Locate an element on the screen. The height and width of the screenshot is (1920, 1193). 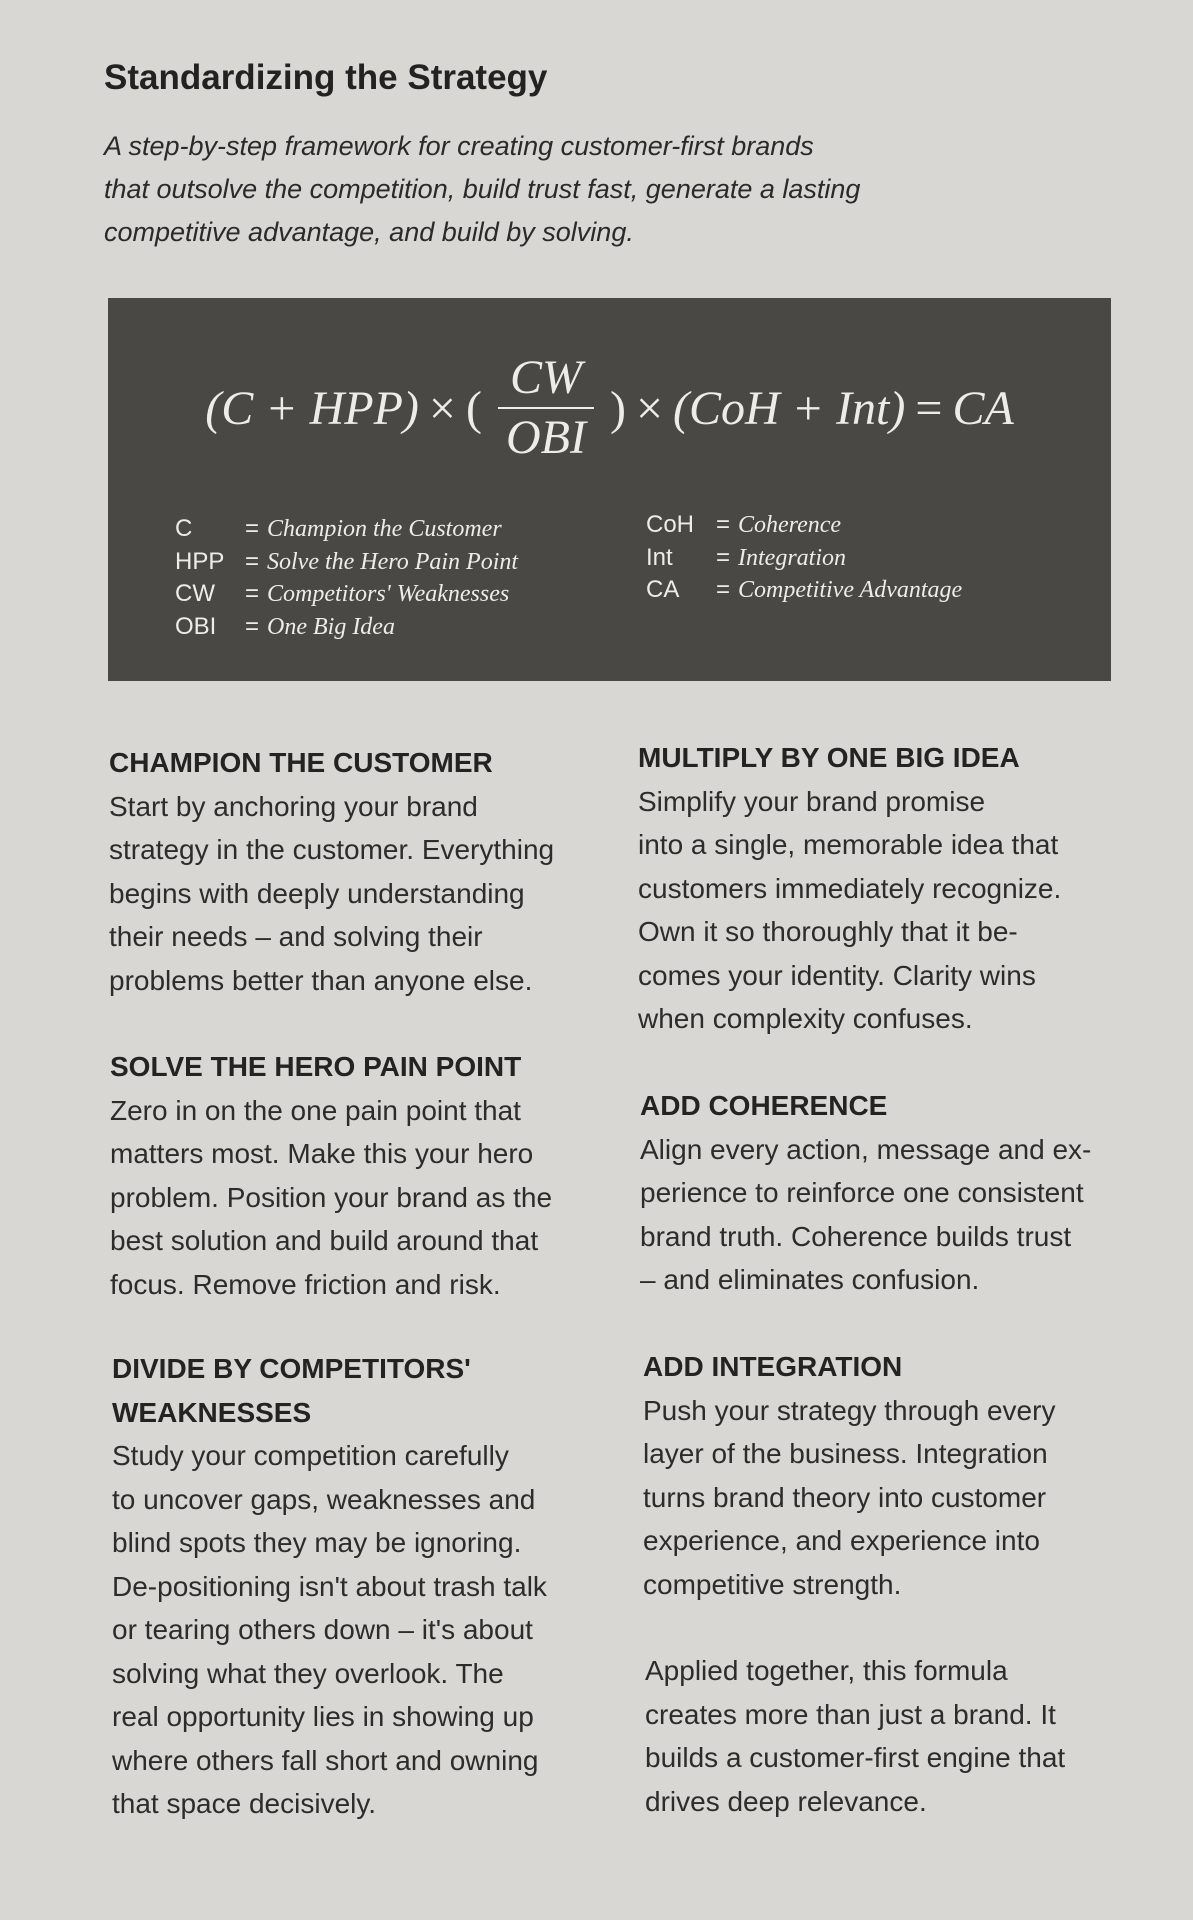
formula-paren: ) is located at coordinates (617, 408).